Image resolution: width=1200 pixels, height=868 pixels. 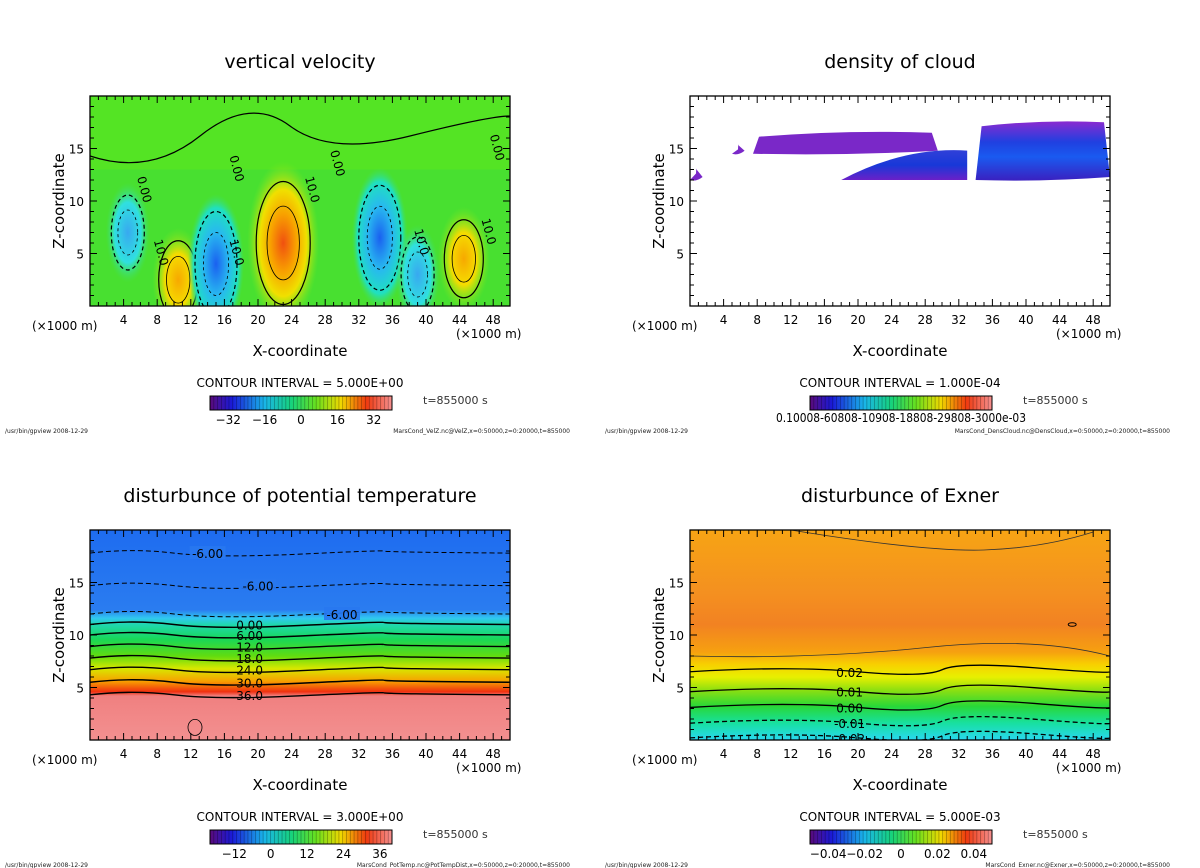 What do you see at coordinates (1088, 334) in the screenshot?
I see `x-unit-label: (×1000 m)` at bounding box center [1088, 334].